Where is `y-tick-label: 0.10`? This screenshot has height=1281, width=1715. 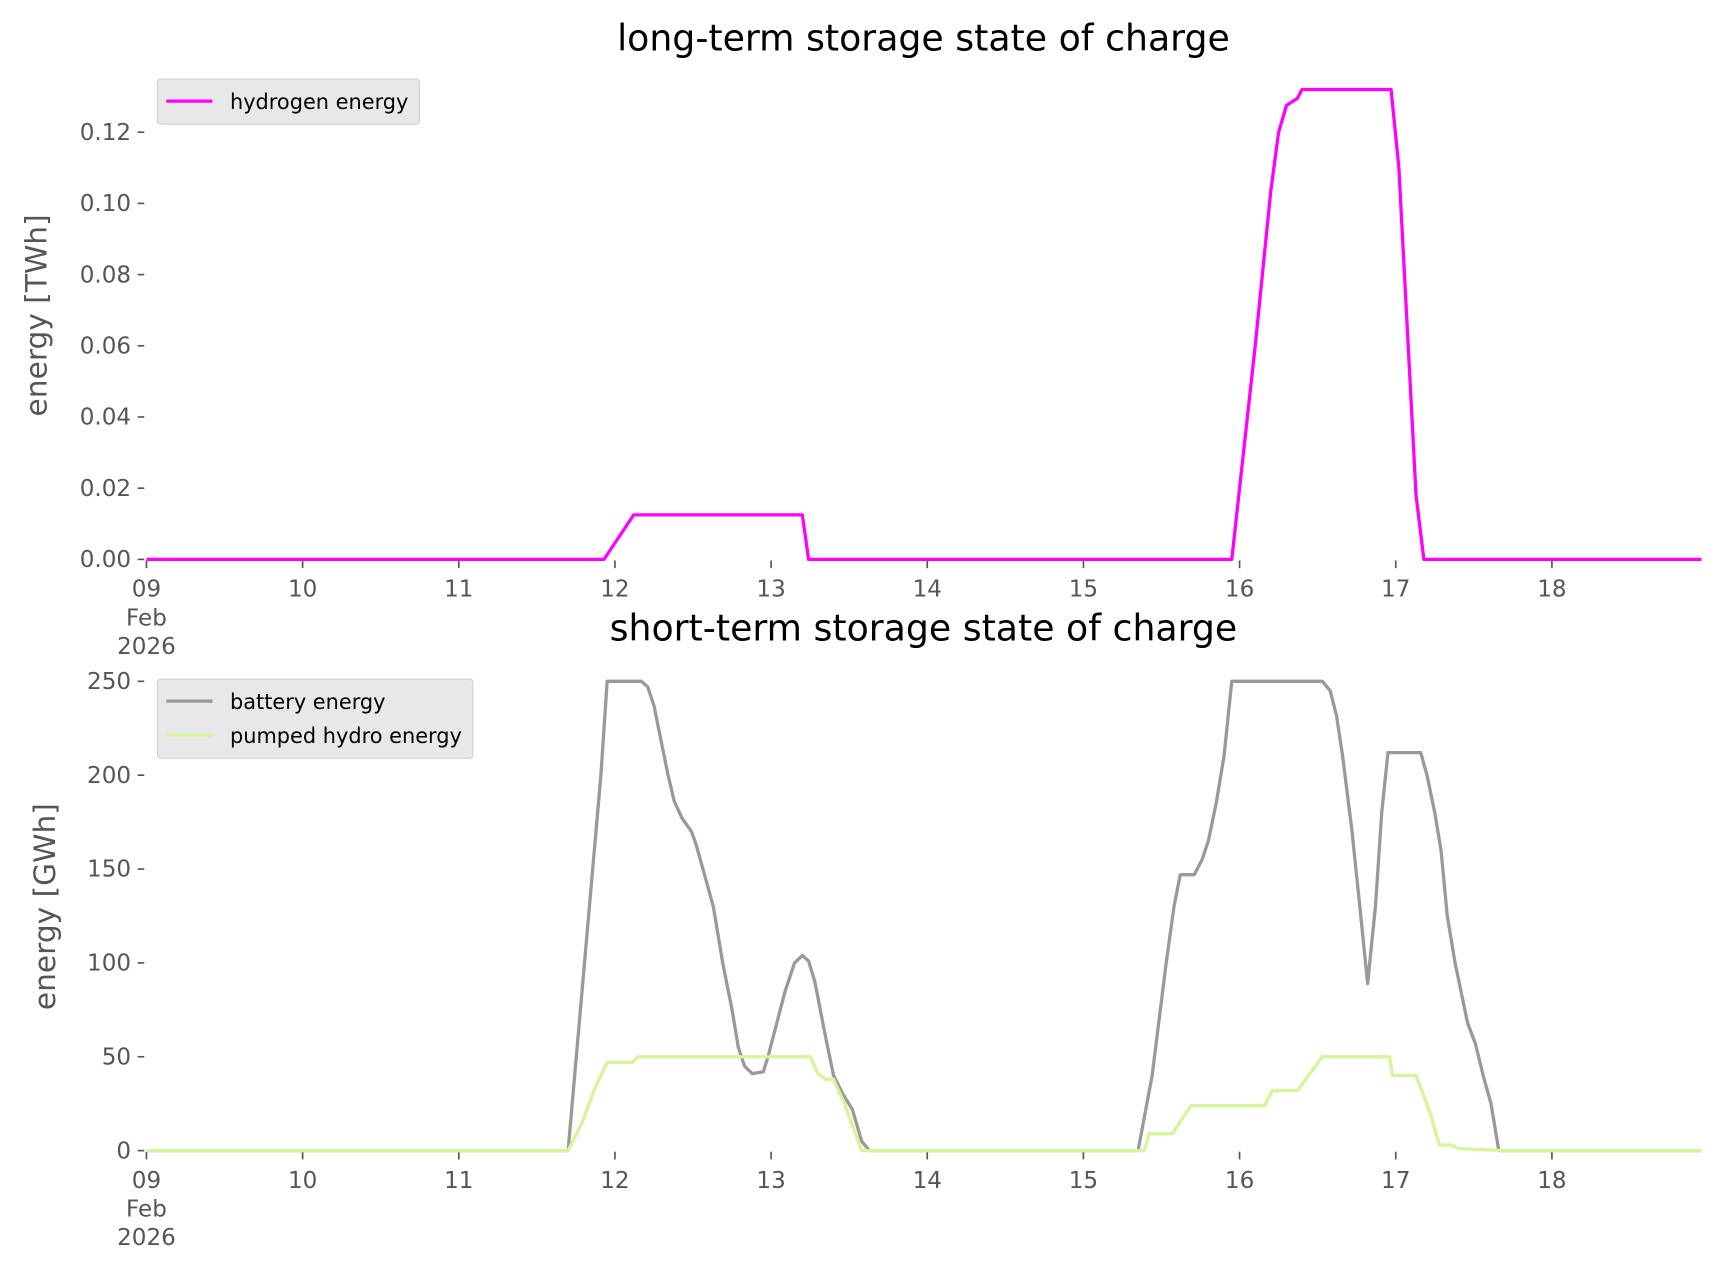
y-tick-label: 0.10 is located at coordinates (105, 204).